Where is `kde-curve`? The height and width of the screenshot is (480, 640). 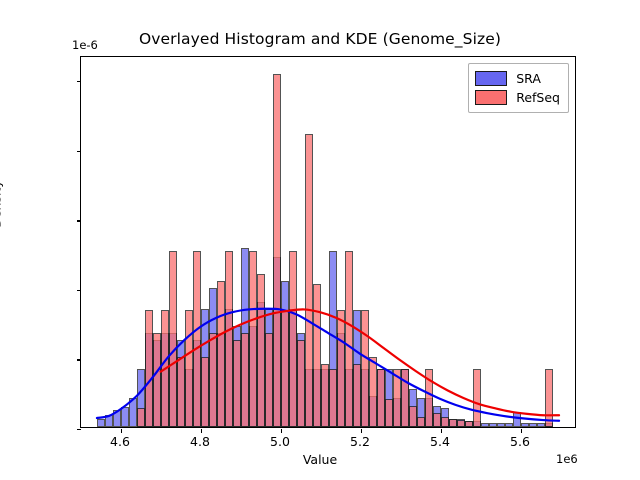
kde-curve is located at coordinates (360, 362).